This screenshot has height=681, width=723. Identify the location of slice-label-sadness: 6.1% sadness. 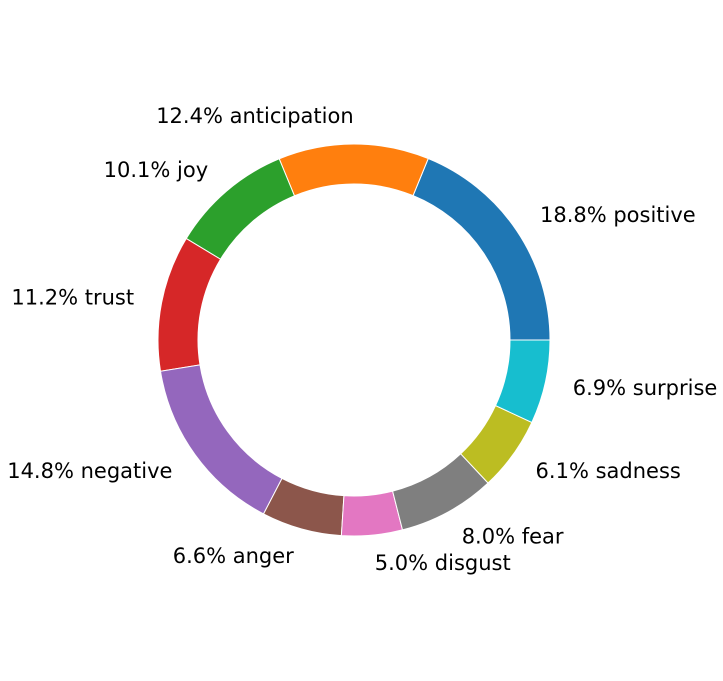
(608, 471).